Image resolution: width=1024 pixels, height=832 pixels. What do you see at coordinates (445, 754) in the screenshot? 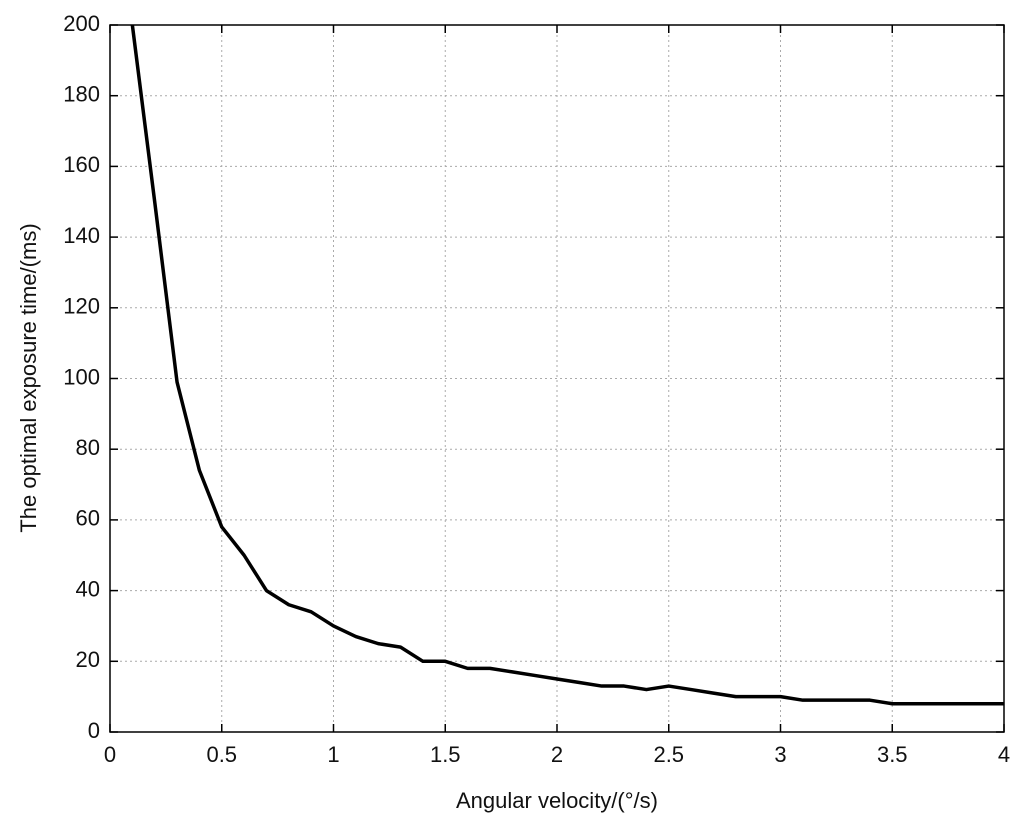
I see `x-tick-label: 1.5` at bounding box center [445, 754].